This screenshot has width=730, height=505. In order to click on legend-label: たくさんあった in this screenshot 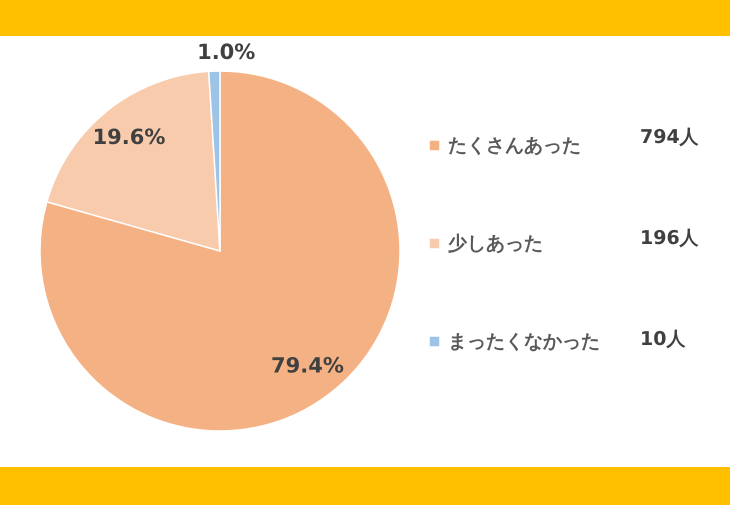, I will do `click(514, 145)`.